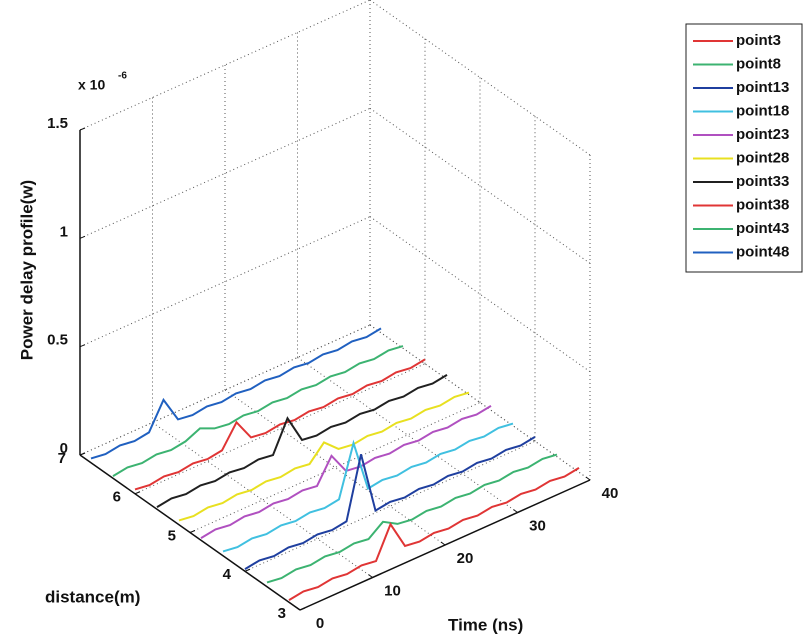  What do you see at coordinates (762, 87) in the screenshot?
I see `legend-label: point13` at bounding box center [762, 87].